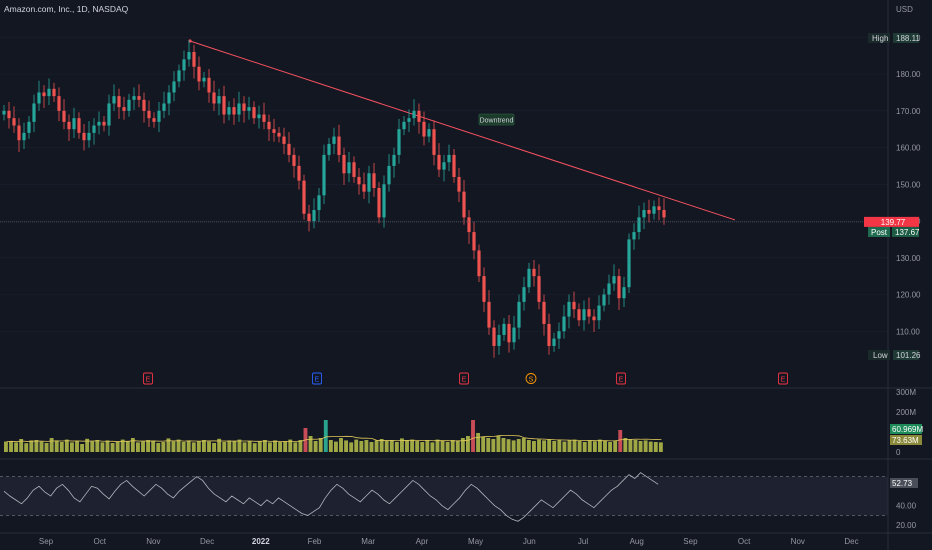  I want to click on split-marker: S, so click(531, 378).